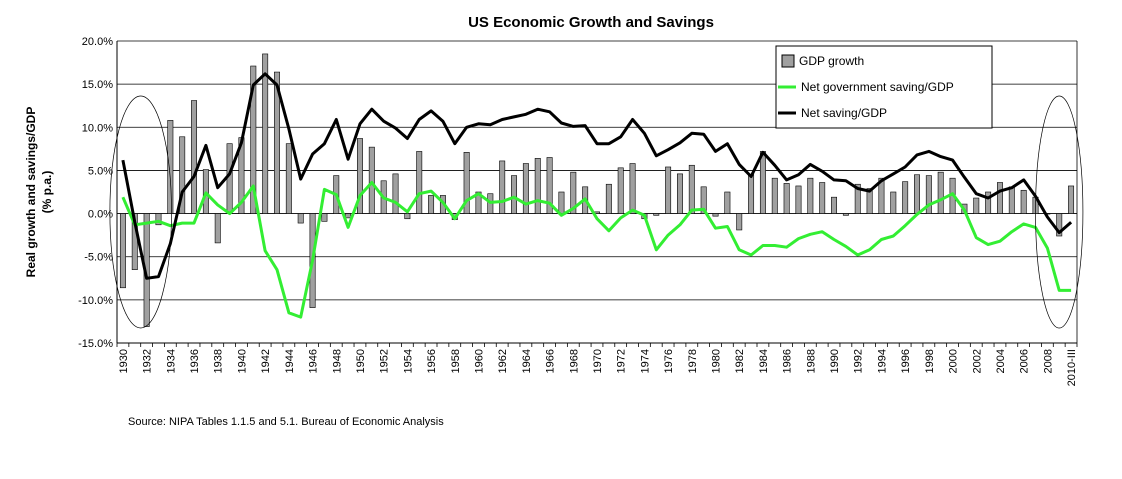 Image resolution: width=1122 pixels, height=479 pixels. What do you see at coordinates (290, 361) in the screenshot?
I see `x-tick-label: 1944` at bounding box center [290, 361].